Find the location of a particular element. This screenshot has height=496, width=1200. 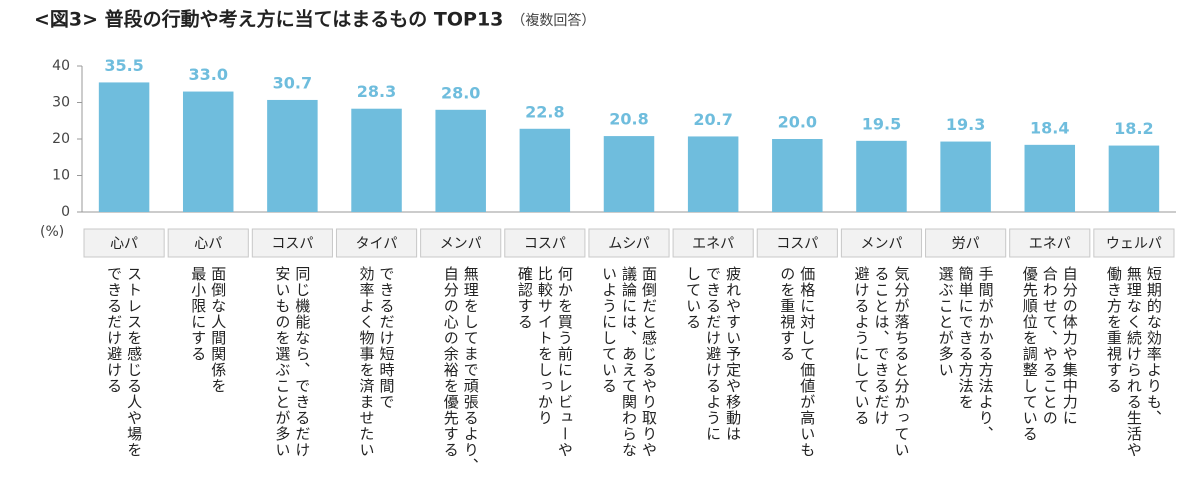

description-line: のを重視する is located at coordinates (787, 314).